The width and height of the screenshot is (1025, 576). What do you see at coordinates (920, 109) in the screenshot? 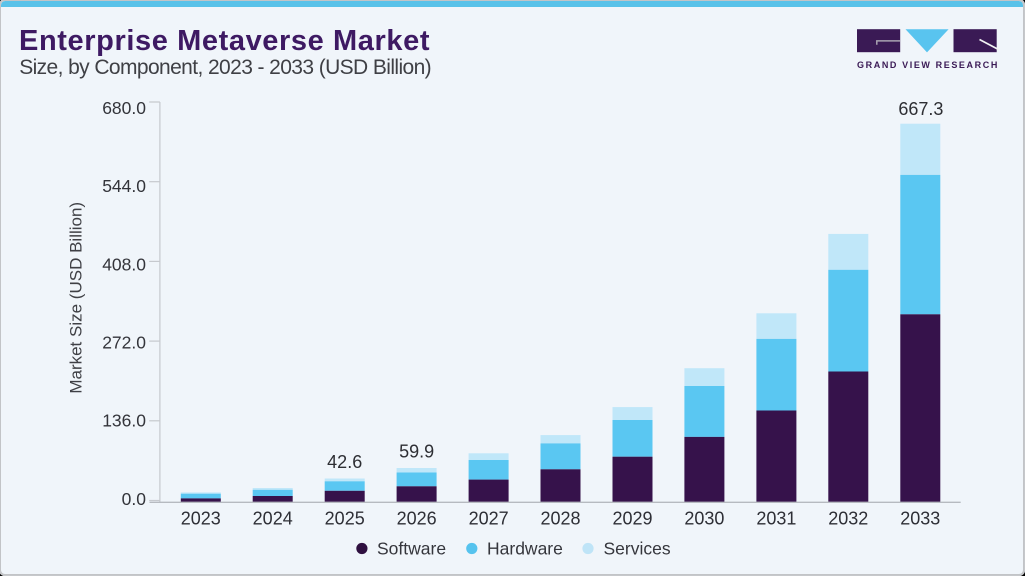
I see `svg-text: 667.3` at bounding box center [920, 109].